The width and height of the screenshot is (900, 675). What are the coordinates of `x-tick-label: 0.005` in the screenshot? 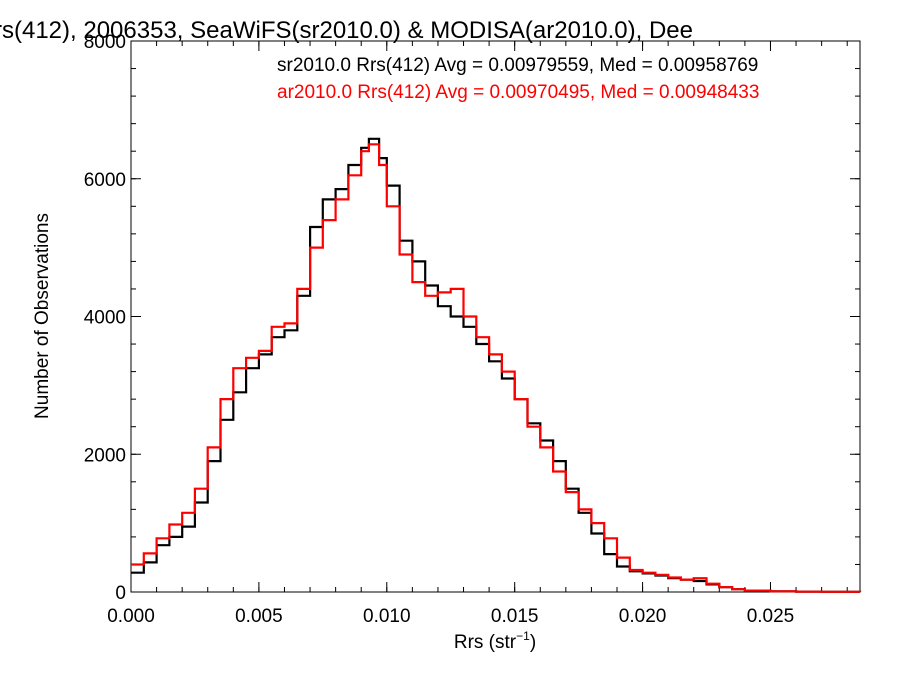 It's located at (259, 616).